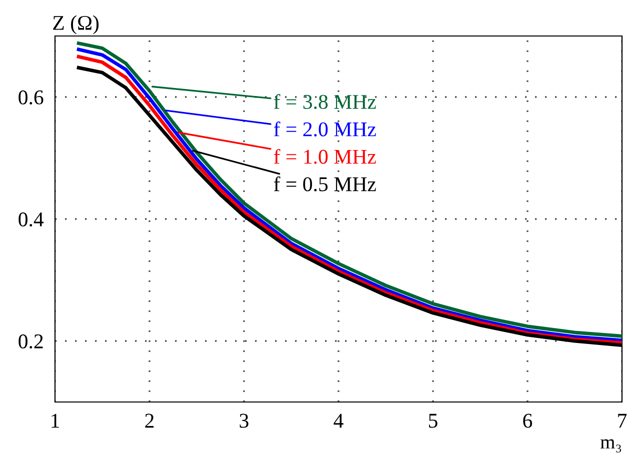  Describe the element at coordinates (433, 421) in the screenshot. I see `x-tick-label: 5` at that location.